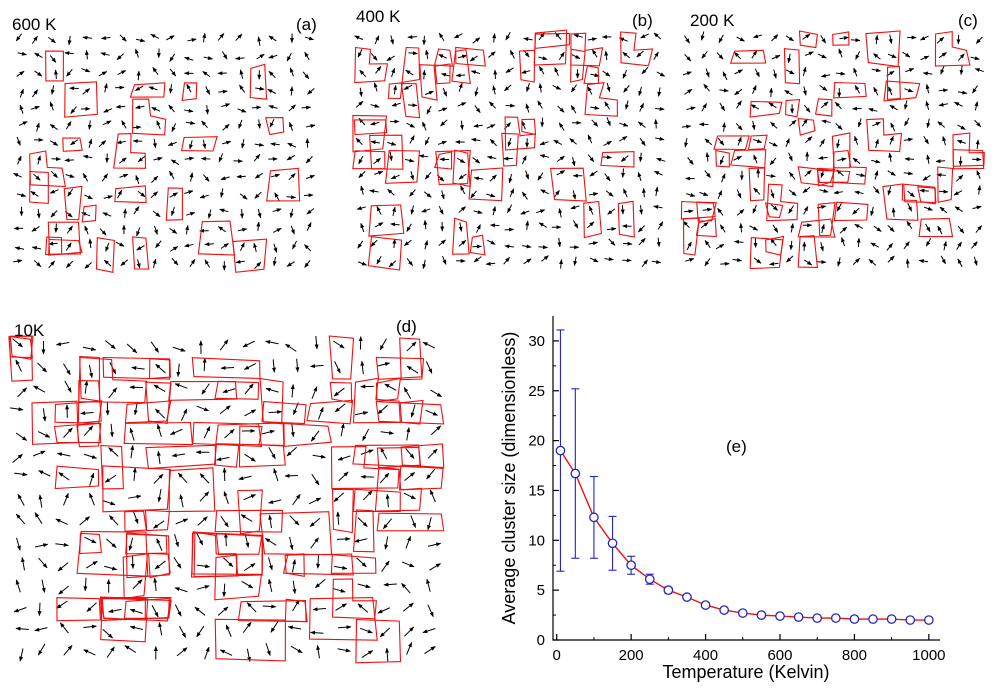  Describe the element at coordinates (165, 161) in the screenshot. I see `cluster-outlines-a` at that location.